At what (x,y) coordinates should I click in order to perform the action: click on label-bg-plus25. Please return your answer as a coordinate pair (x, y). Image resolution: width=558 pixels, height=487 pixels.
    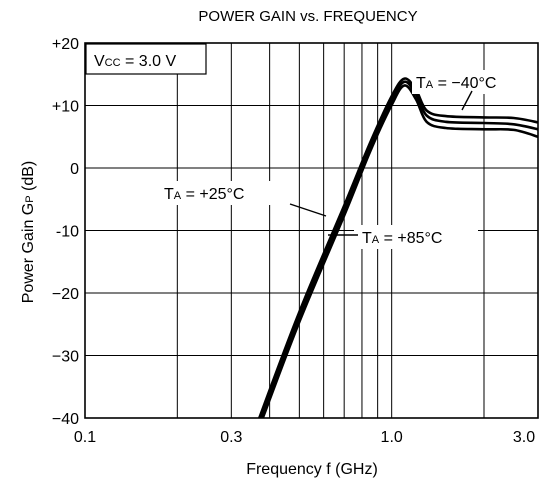
    Looking at the image, I should click on (222, 193).